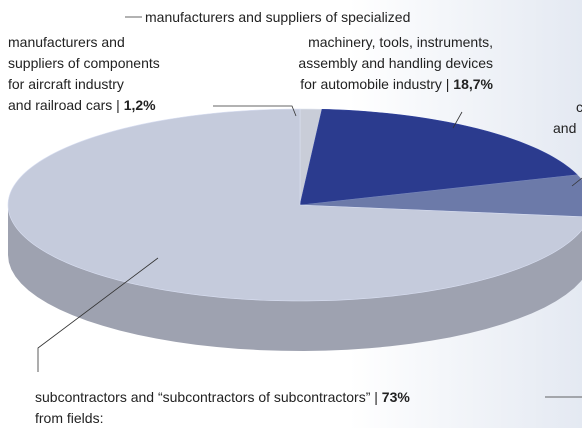 This screenshot has width=582, height=428. I want to click on label-line: manufacturers and, so click(66, 42).